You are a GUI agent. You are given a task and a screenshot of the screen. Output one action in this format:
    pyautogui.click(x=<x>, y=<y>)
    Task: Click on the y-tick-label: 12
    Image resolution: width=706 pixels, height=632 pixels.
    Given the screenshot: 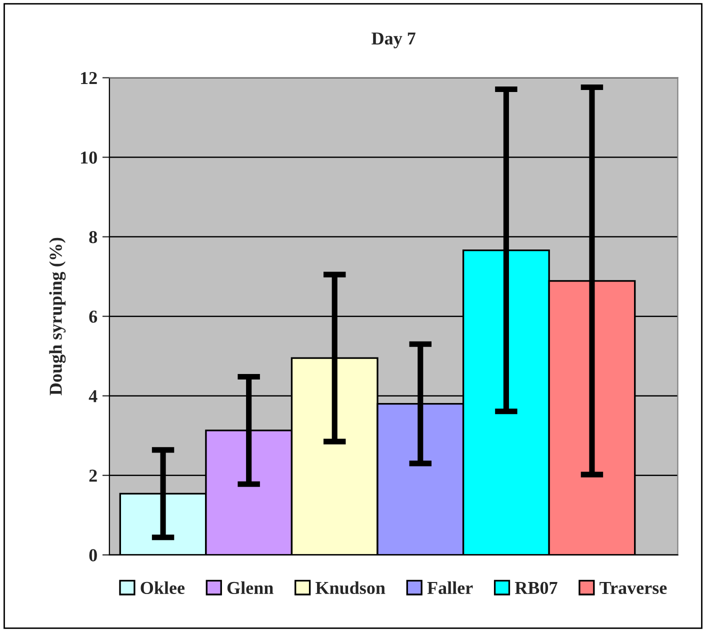 What is the action you would take?
    pyautogui.click(x=89, y=78)
    